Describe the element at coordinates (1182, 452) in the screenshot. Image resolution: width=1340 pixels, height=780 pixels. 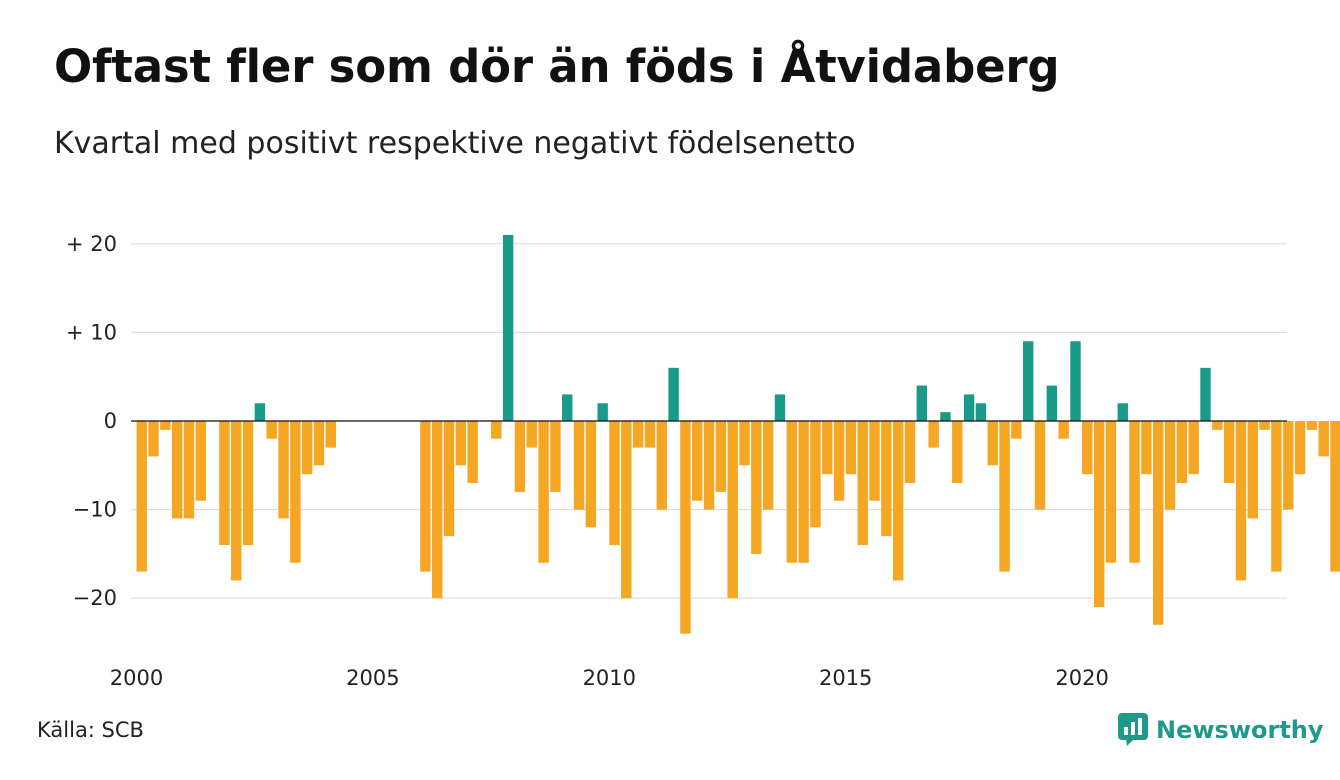
I see `bar-2022-q1` at that location.